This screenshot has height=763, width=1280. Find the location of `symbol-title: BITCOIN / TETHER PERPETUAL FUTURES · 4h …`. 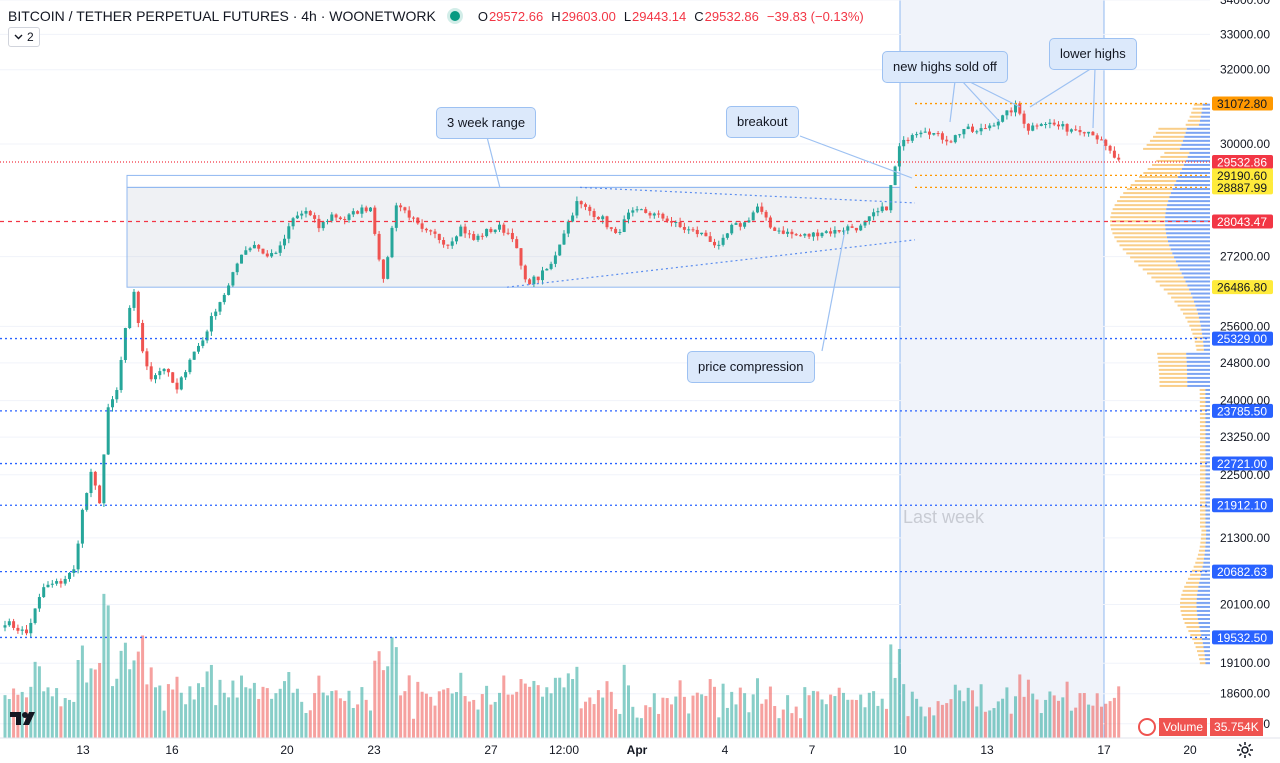

symbol-title: BITCOIN / TETHER PERPETUAL FUTURES · 4h … is located at coordinates (222, 16).